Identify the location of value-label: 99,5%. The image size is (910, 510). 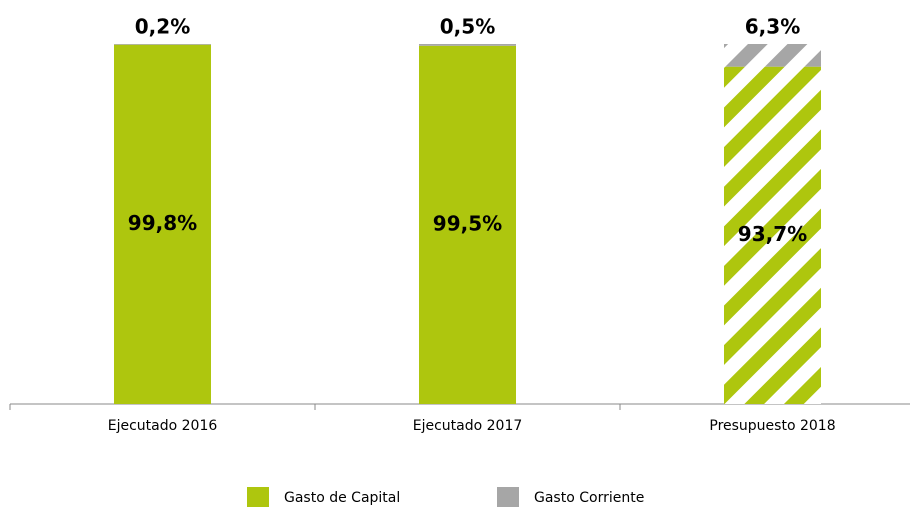
(467, 223).